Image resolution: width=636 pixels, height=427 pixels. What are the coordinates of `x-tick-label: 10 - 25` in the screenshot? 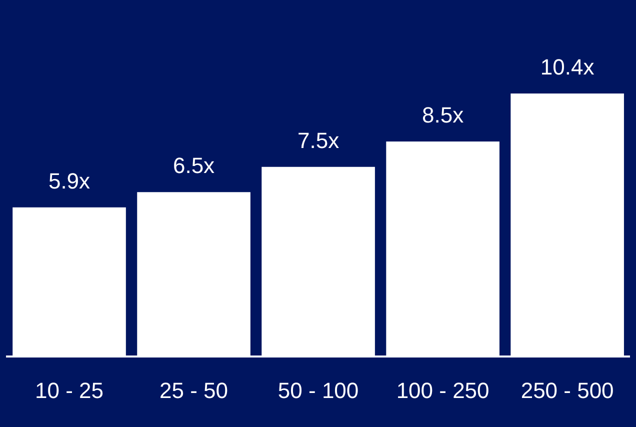 It's located at (69, 390).